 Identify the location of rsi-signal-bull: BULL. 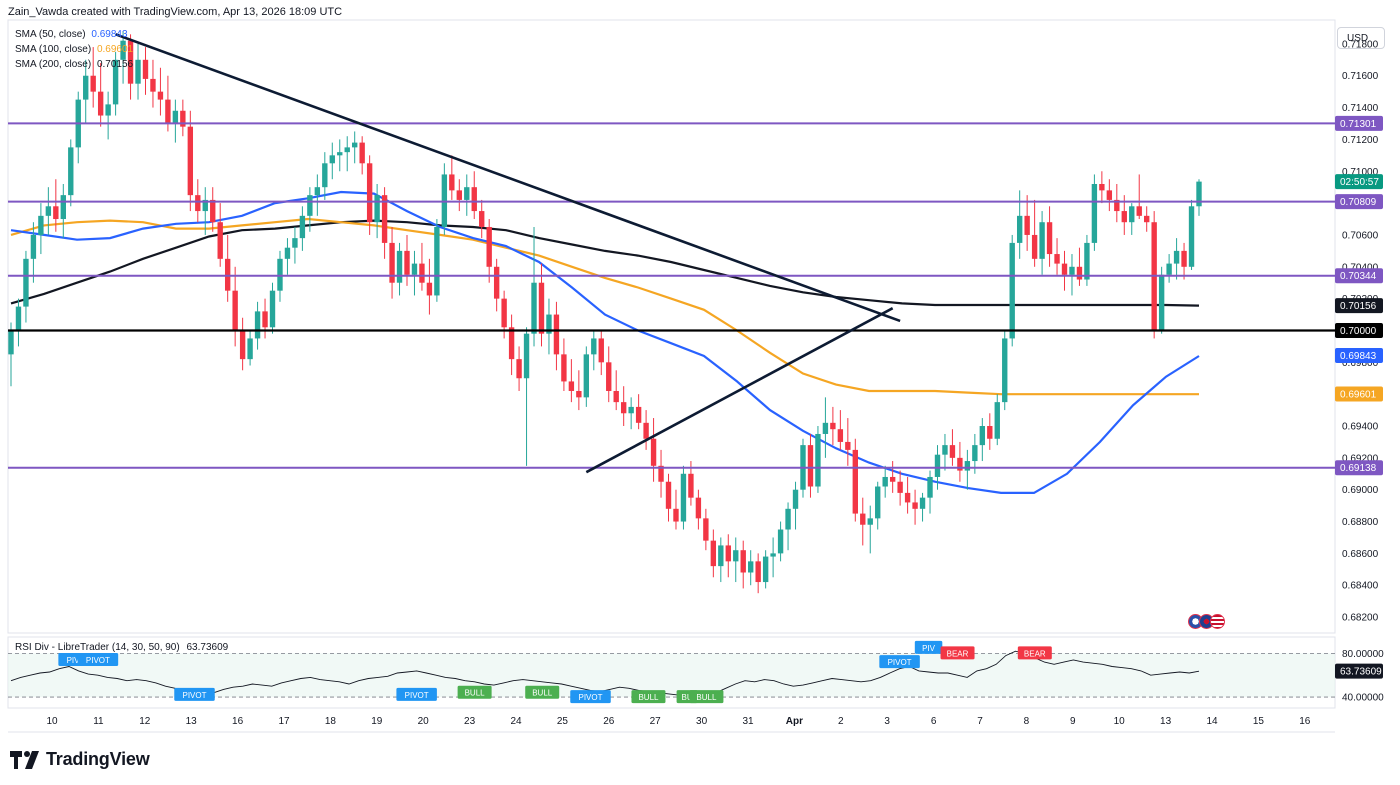
(474, 692).